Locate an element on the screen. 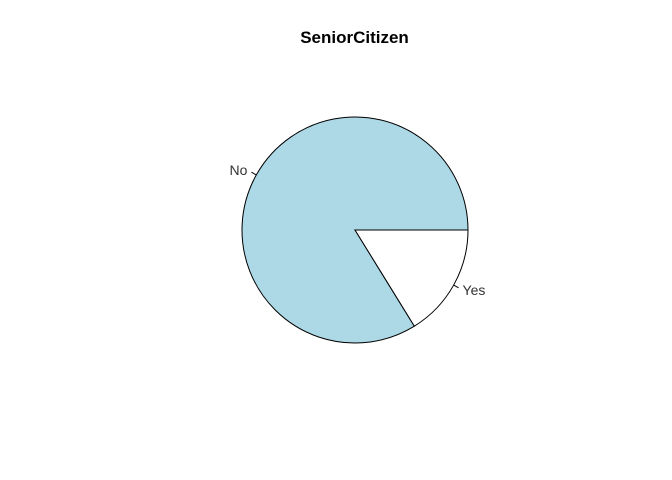 The height and width of the screenshot is (480, 672). pie-label-tick-no is located at coordinates (254, 173).